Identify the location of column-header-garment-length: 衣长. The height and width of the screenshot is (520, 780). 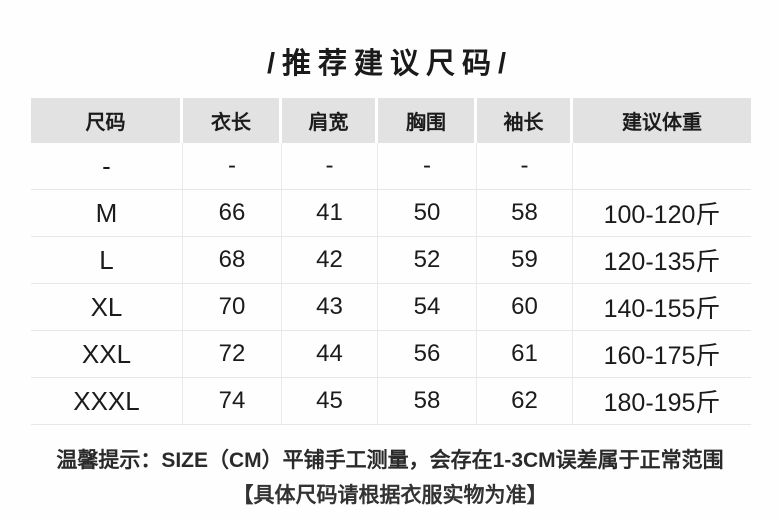
(232, 120).